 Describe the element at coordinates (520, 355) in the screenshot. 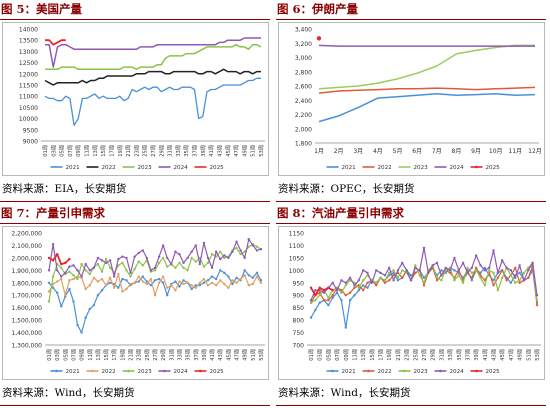

I see `x-tick-label: 49周` at that location.